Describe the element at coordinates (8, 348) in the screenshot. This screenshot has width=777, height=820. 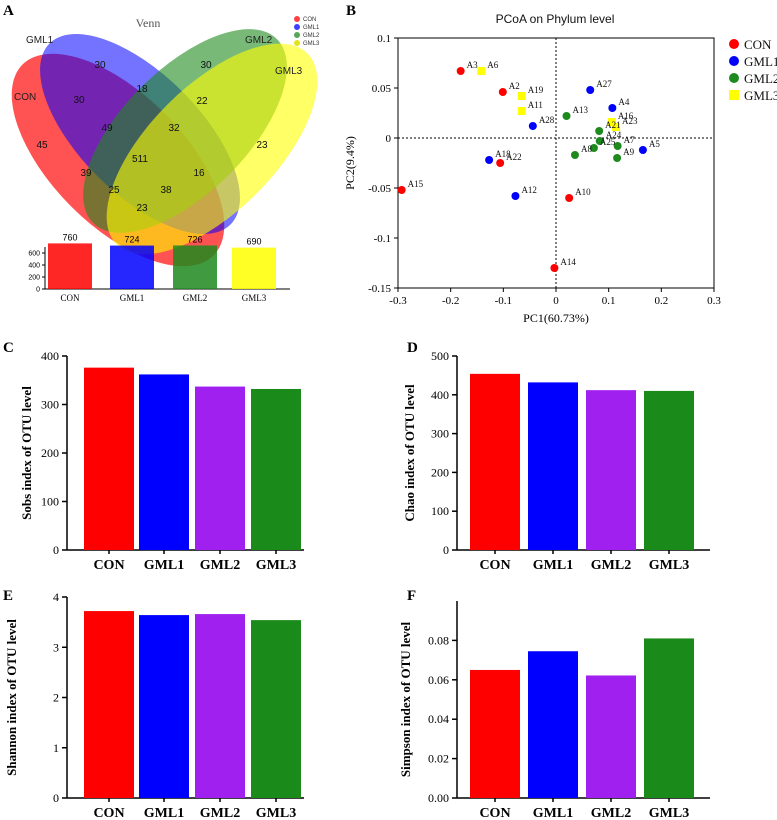
I see `panel-label-c: C` at that location.